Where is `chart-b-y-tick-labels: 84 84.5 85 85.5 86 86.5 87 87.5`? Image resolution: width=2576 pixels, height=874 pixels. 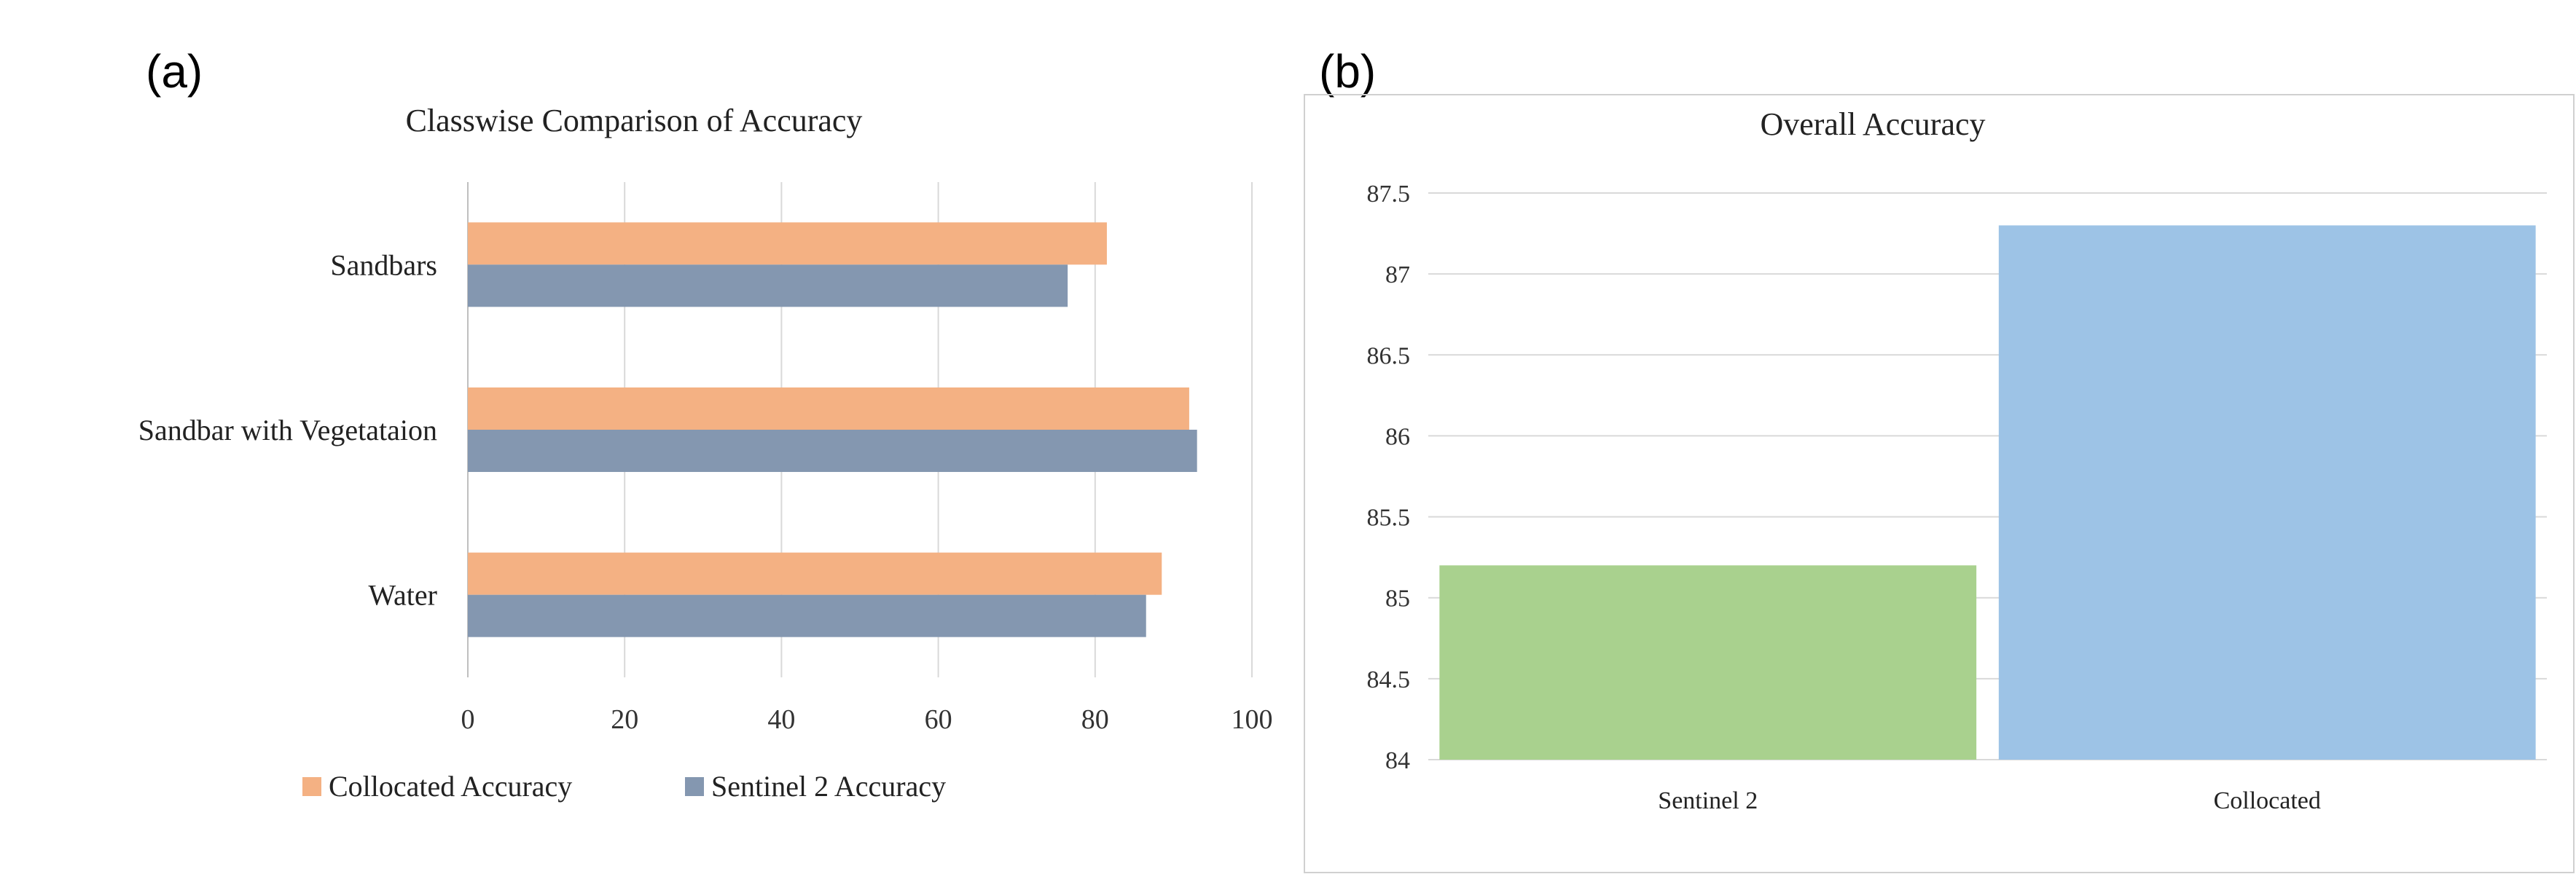
chart-b-y-tick-labels: 84 84.5 85 85.5 86 86.5 87 87.5 is located at coordinates (1389, 478).